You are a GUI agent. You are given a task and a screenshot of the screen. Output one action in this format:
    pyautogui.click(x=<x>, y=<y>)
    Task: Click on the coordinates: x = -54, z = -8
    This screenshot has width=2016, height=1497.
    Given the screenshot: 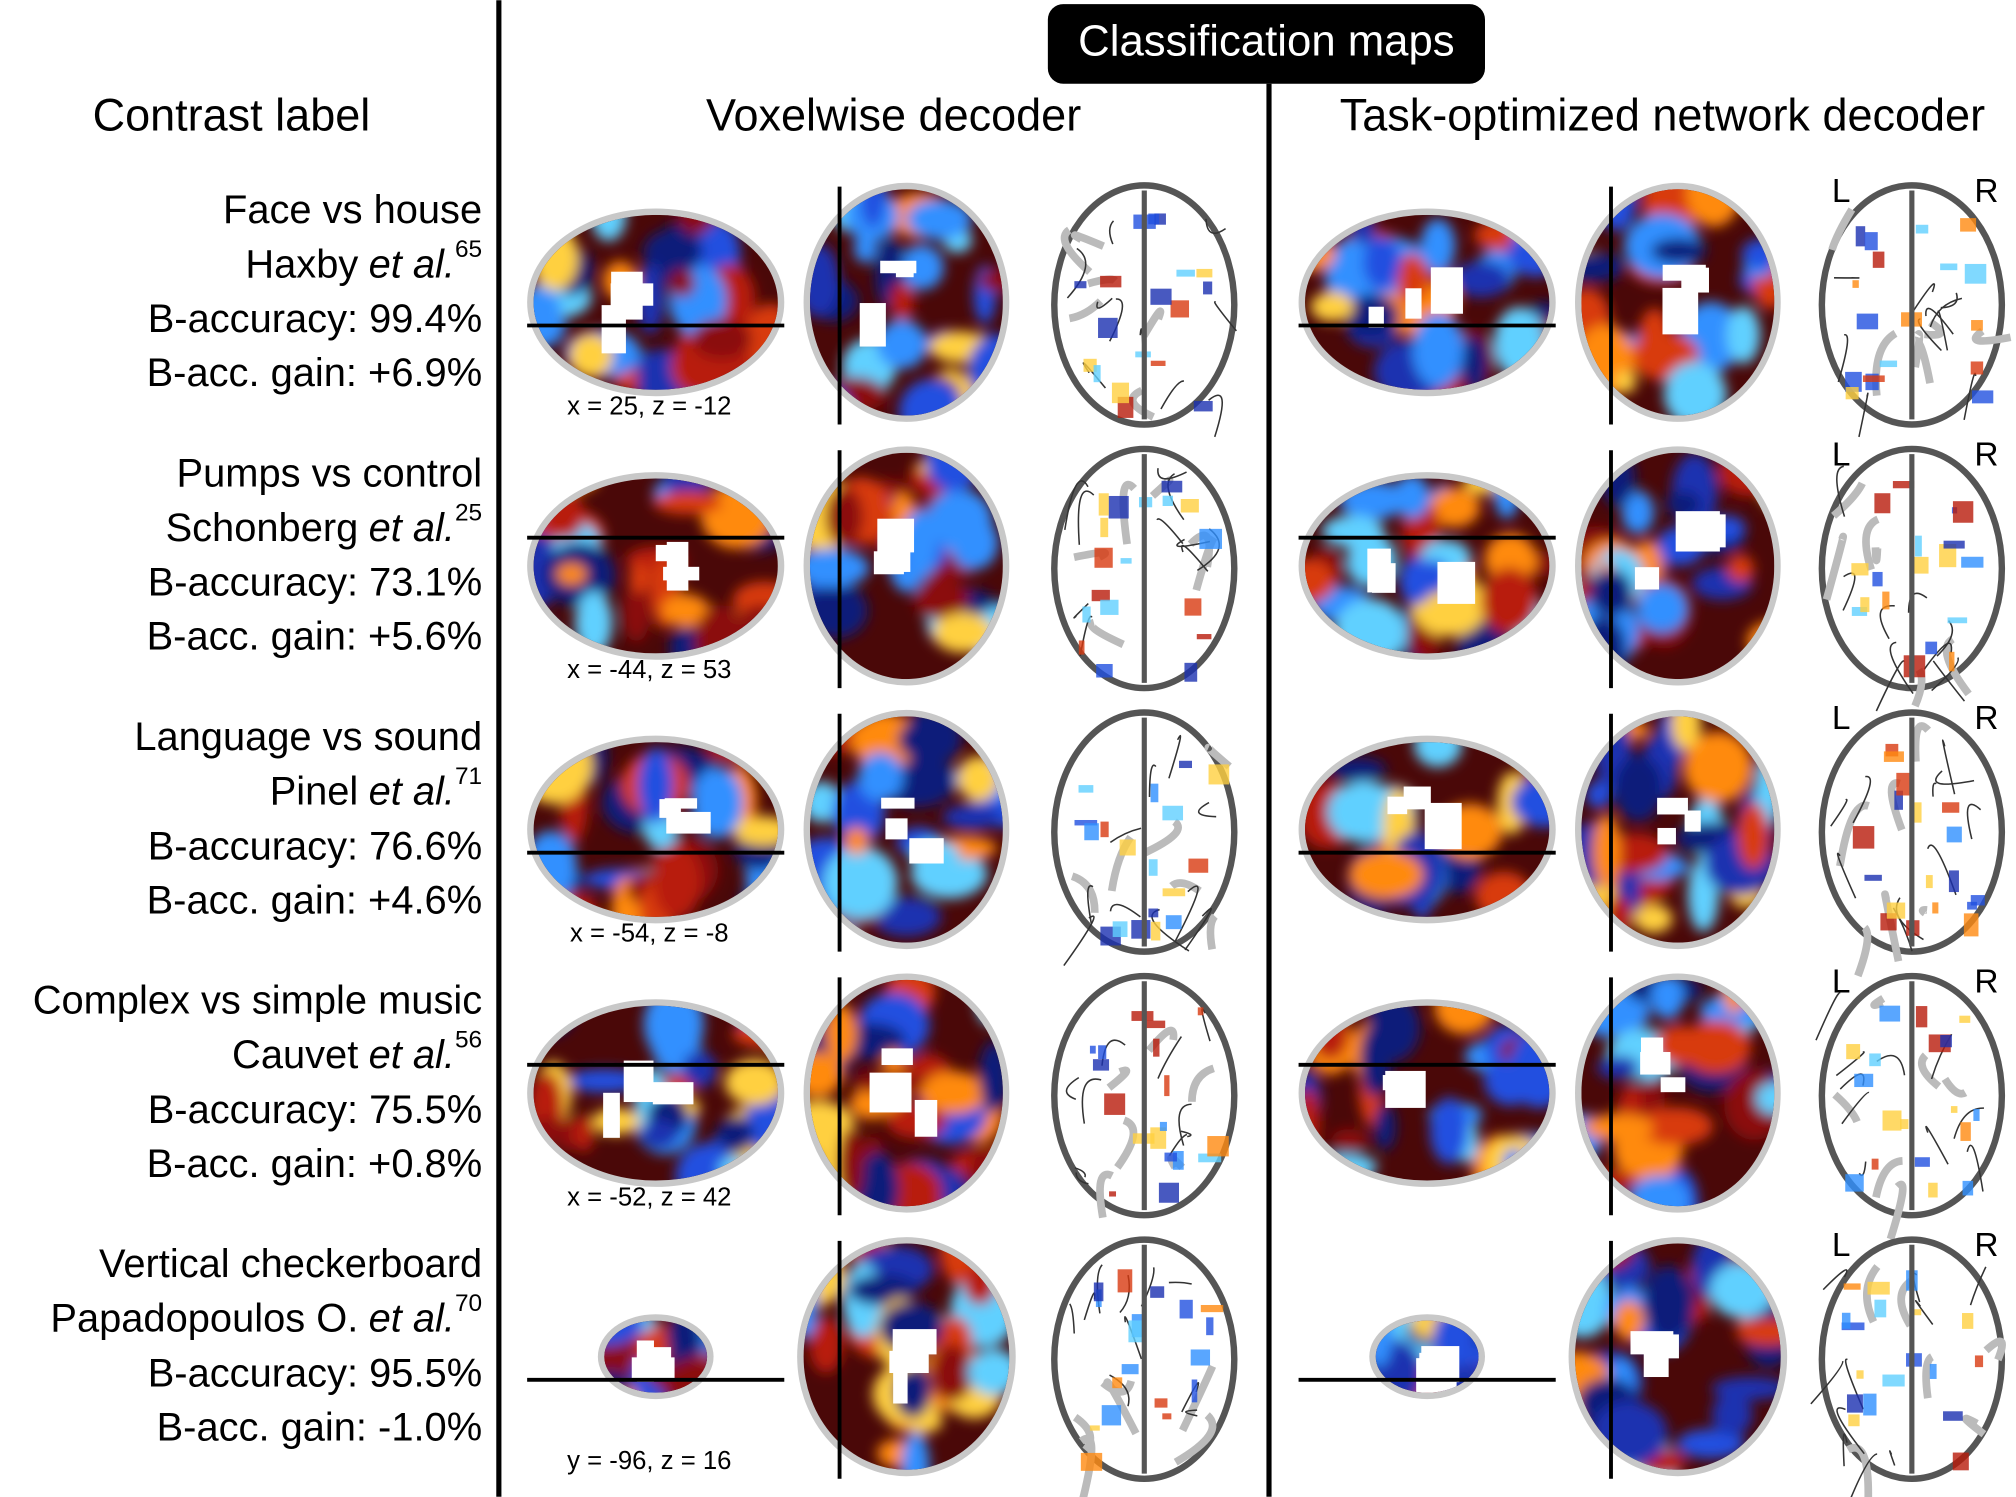 What is the action you would take?
    pyautogui.click(x=649, y=934)
    